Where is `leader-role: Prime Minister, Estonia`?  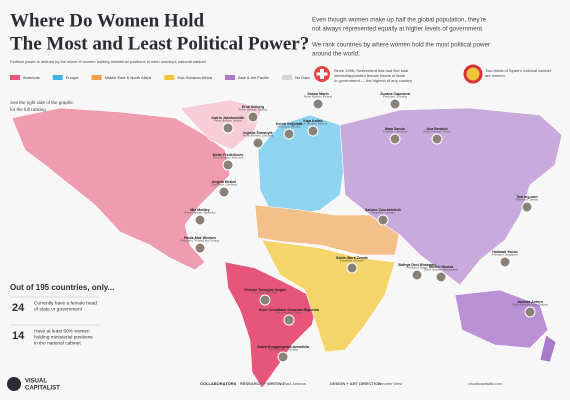
leader-role: Prime Minister, Estonia is located at coordinates (313, 124).